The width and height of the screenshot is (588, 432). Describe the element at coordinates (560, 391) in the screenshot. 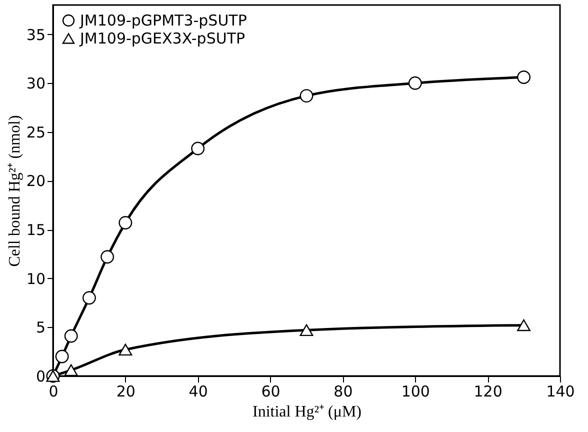

I see `x-tick-label: 140` at that location.